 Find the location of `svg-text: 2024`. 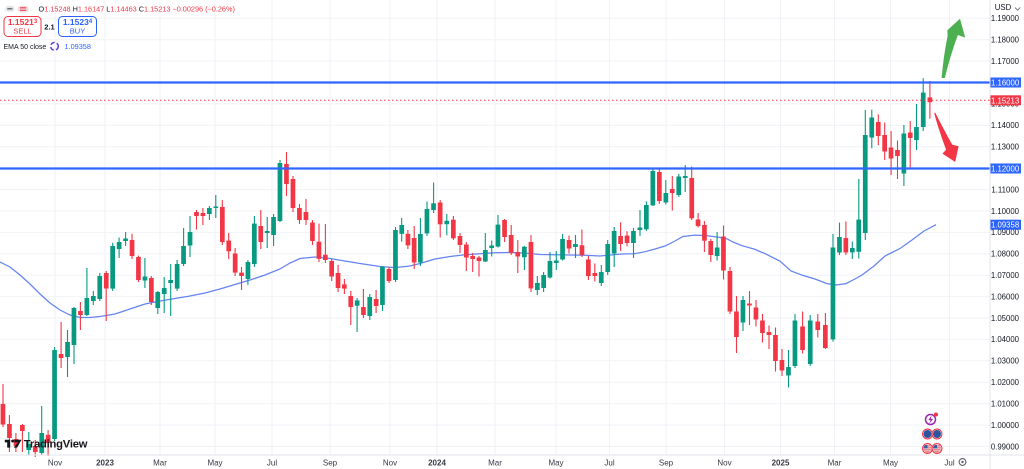

svg-text: 2024 is located at coordinates (437, 463).